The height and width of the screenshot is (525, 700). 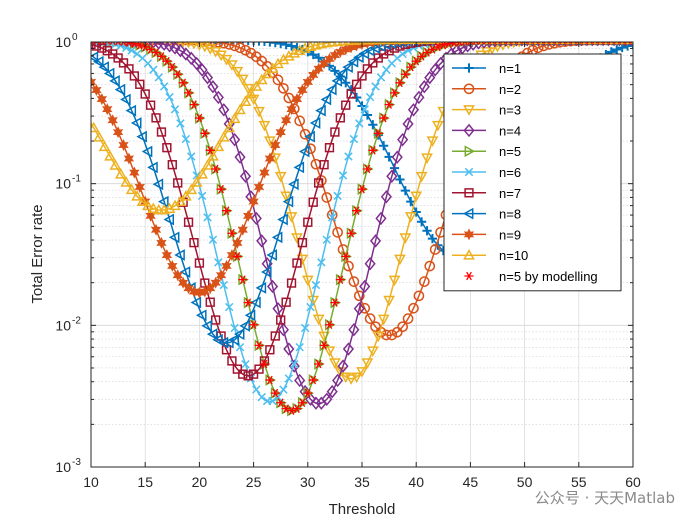 I want to click on legend-entry: n=3, so click(x=486, y=110).